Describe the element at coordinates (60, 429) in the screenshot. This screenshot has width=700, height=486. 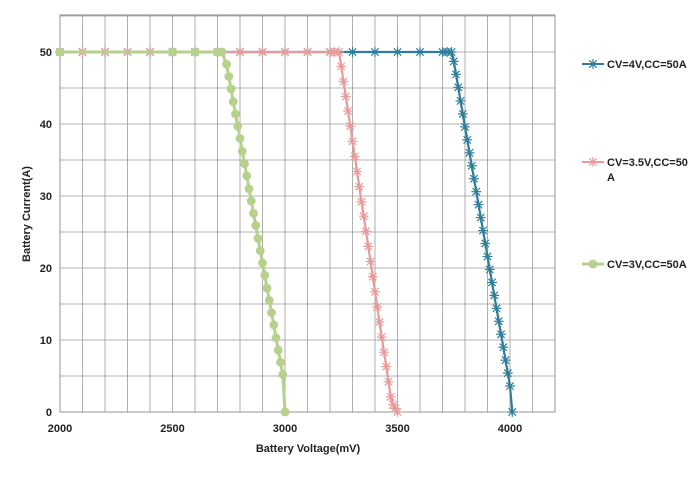
I see `x-tick-label: 2000` at that location.